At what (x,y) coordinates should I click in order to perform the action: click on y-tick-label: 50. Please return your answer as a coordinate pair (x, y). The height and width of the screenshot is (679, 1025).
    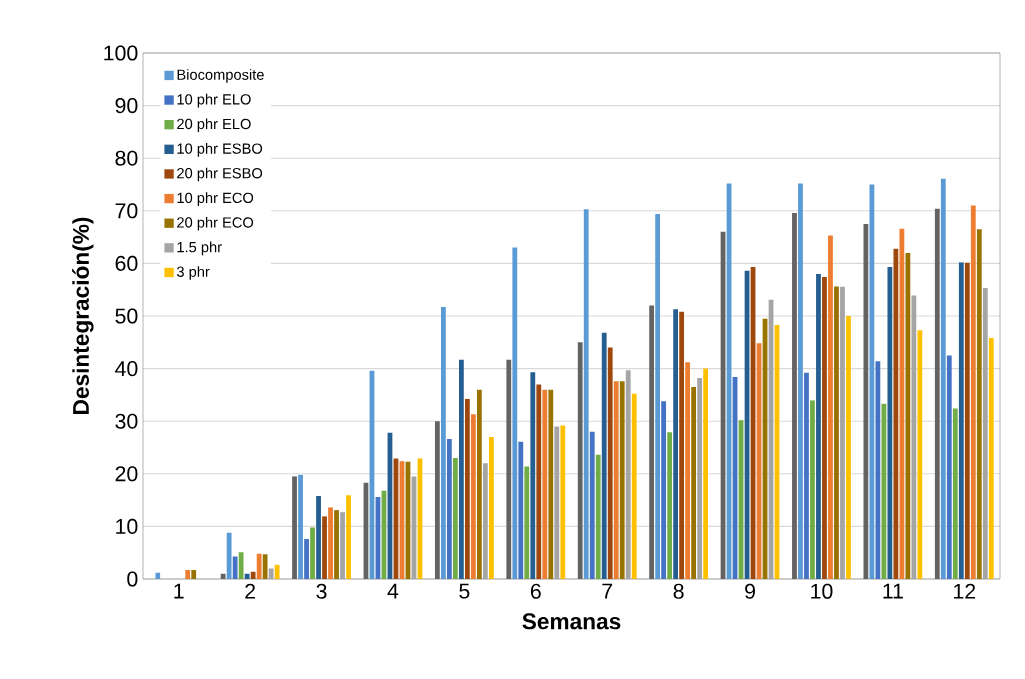
    Looking at the image, I should click on (126, 316).